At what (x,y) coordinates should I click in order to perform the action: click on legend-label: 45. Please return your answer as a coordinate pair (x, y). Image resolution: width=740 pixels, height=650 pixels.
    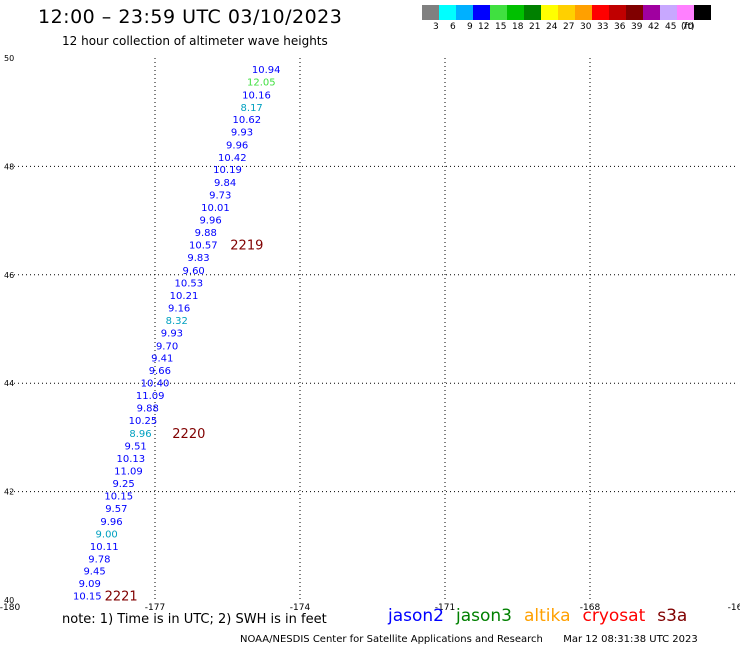
    Looking at the image, I should click on (671, 27).